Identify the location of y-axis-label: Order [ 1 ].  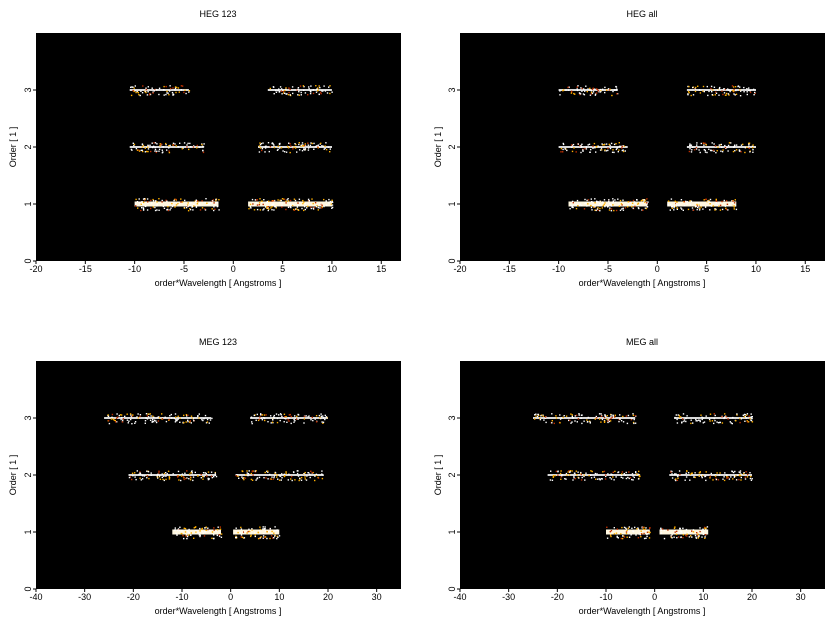
(13, 475).